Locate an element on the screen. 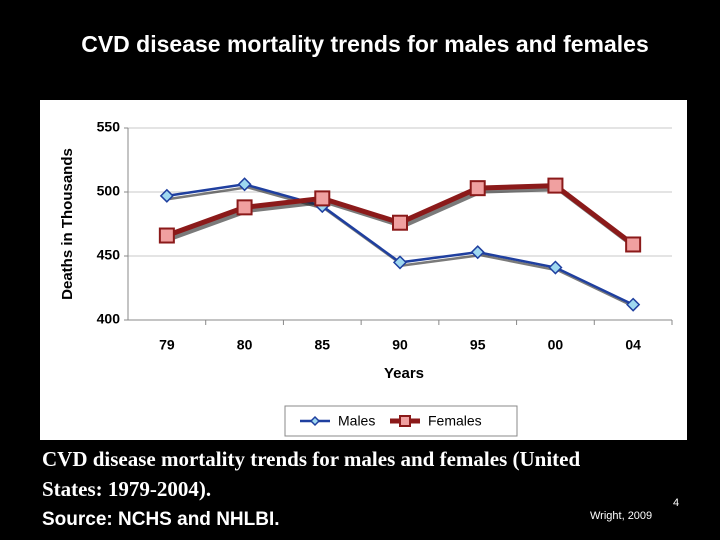  legend-label: Females is located at coordinates (455, 421).